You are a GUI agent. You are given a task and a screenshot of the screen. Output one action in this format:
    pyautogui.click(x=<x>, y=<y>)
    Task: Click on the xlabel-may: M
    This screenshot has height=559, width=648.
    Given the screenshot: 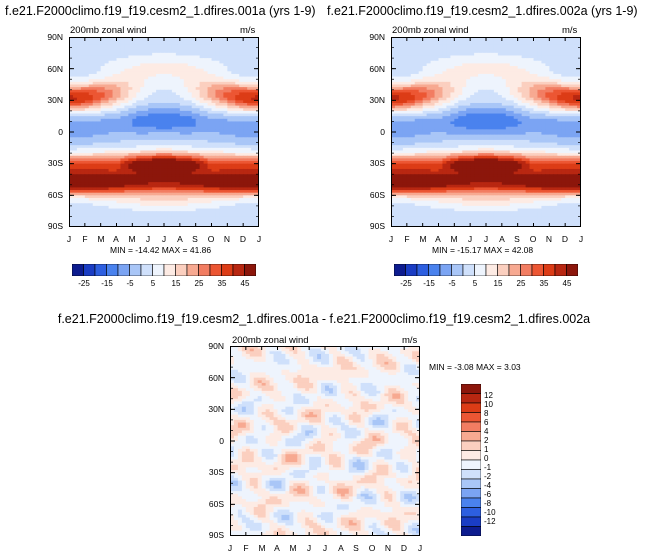 What is the action you would take?
    pyautogui.click(x=132, y=239)
    